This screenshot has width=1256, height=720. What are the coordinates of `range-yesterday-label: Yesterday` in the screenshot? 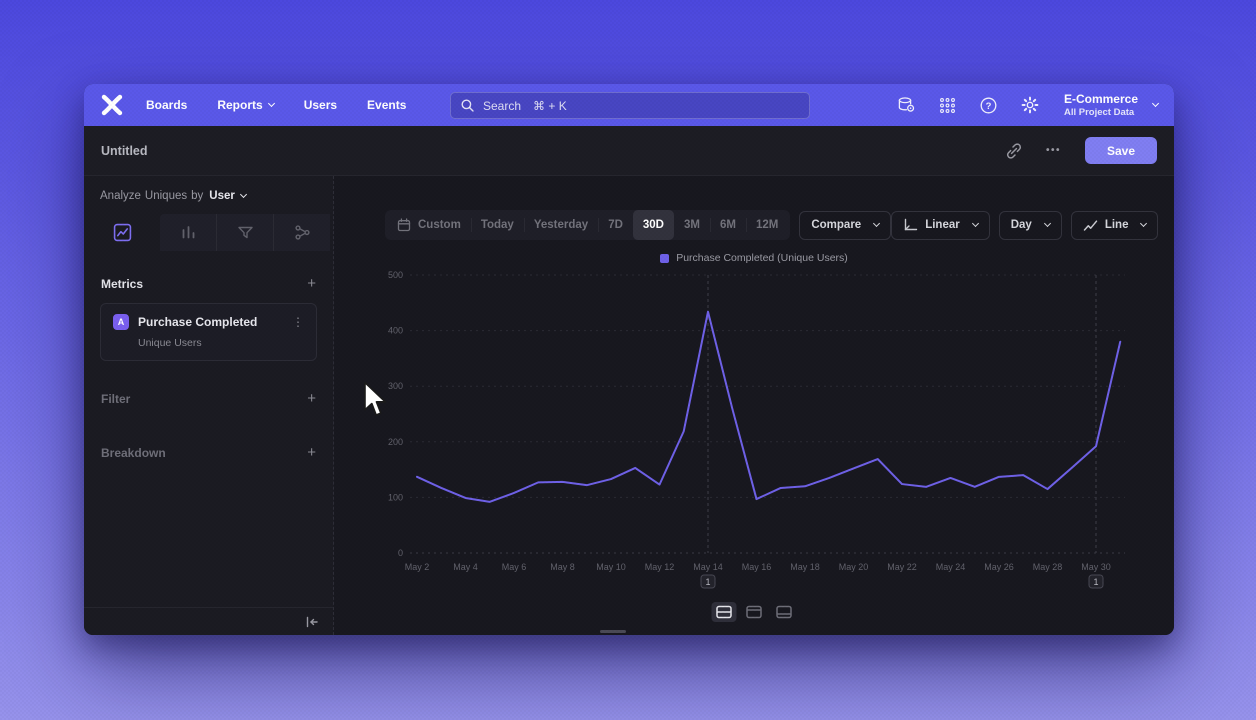 It's located at (561, 225).